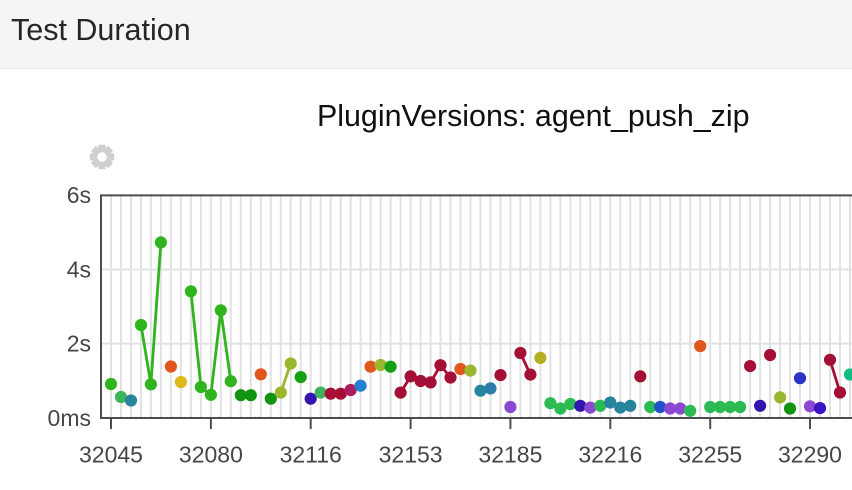 This screenshot has width=852, height=490. What do you see at coordinates (710, 455) in the screenshot?
I see `svg-text: 32255` at bounding box center [710, 455].